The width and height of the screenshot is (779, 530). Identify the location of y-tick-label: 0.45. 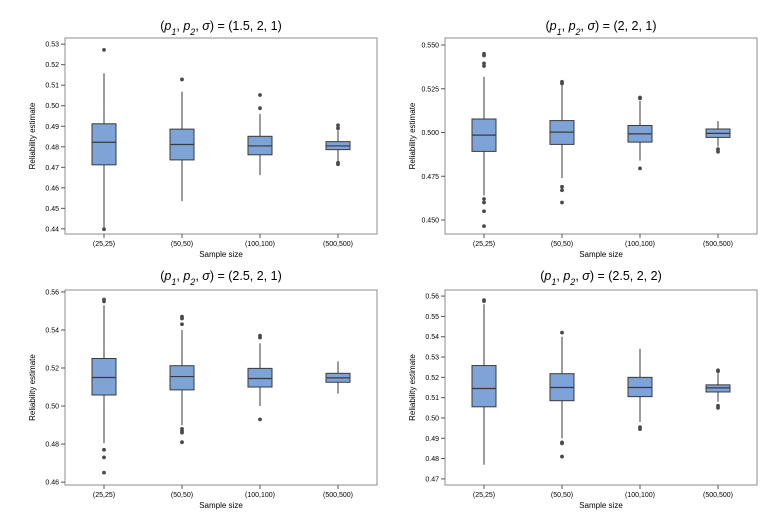
(52, 209).